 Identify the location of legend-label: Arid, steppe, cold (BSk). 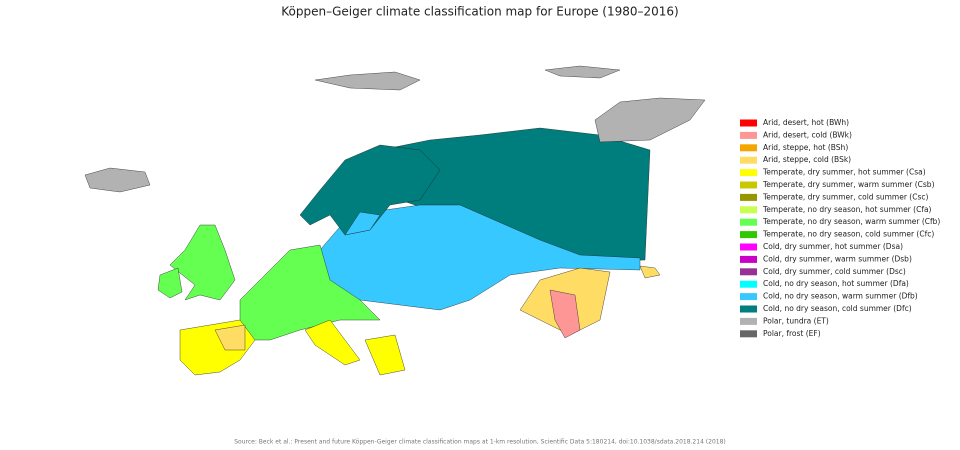
(807, 159).